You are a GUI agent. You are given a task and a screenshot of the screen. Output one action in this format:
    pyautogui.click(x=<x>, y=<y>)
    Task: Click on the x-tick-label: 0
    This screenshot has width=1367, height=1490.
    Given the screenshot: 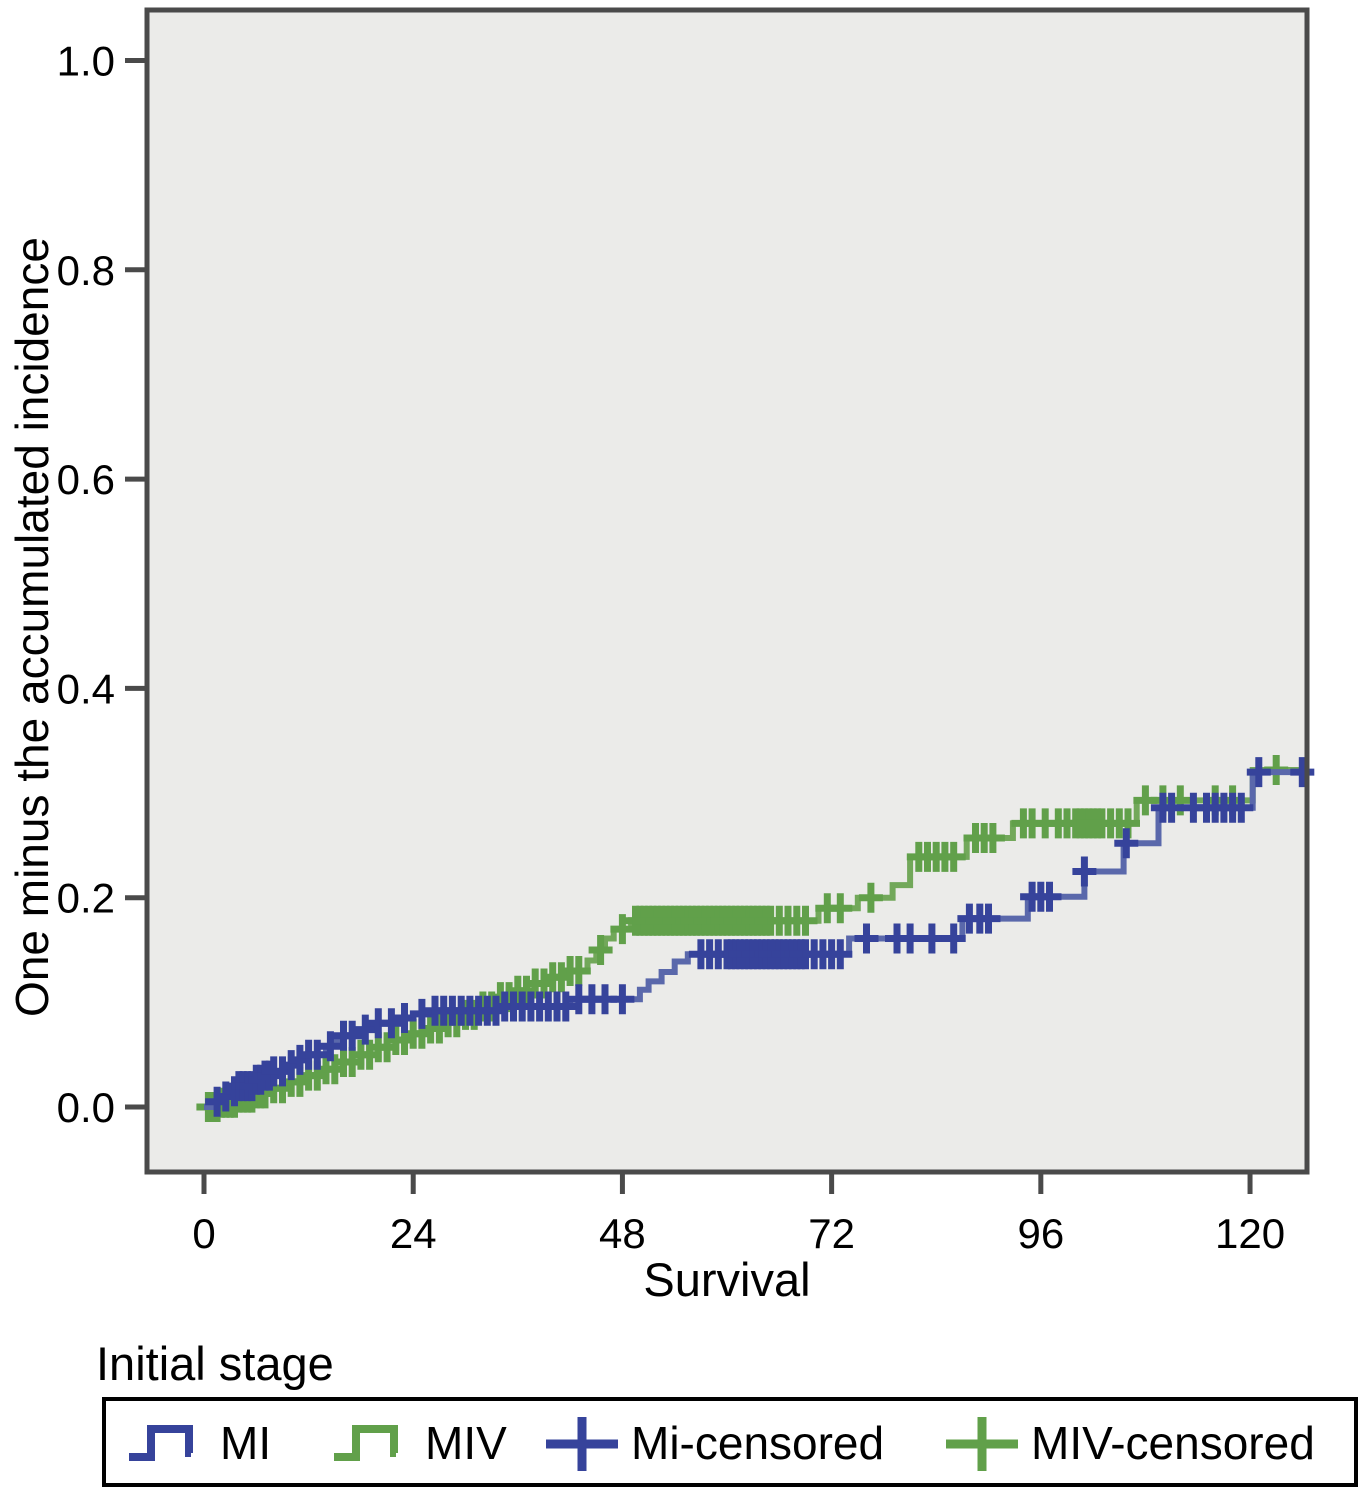 What is the action you would take?
    pyautogui.click(x=203, y=1233)
    